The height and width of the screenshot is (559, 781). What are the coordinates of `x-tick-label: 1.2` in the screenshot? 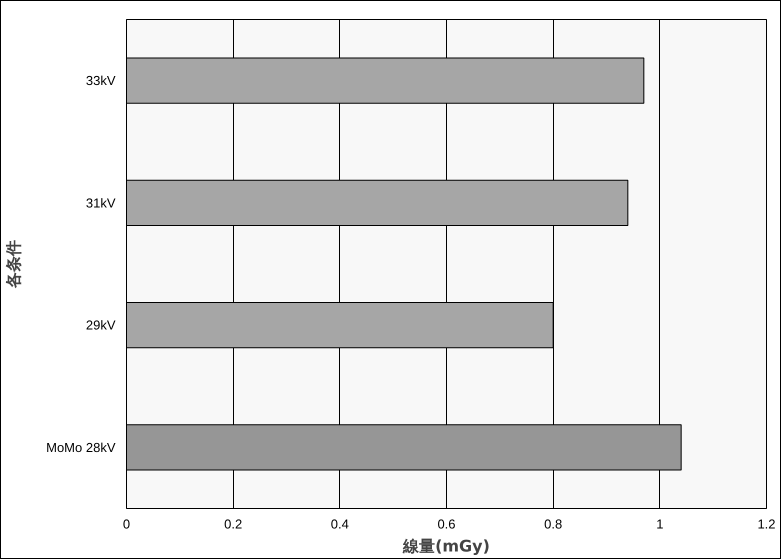 It's located at (766, 524).